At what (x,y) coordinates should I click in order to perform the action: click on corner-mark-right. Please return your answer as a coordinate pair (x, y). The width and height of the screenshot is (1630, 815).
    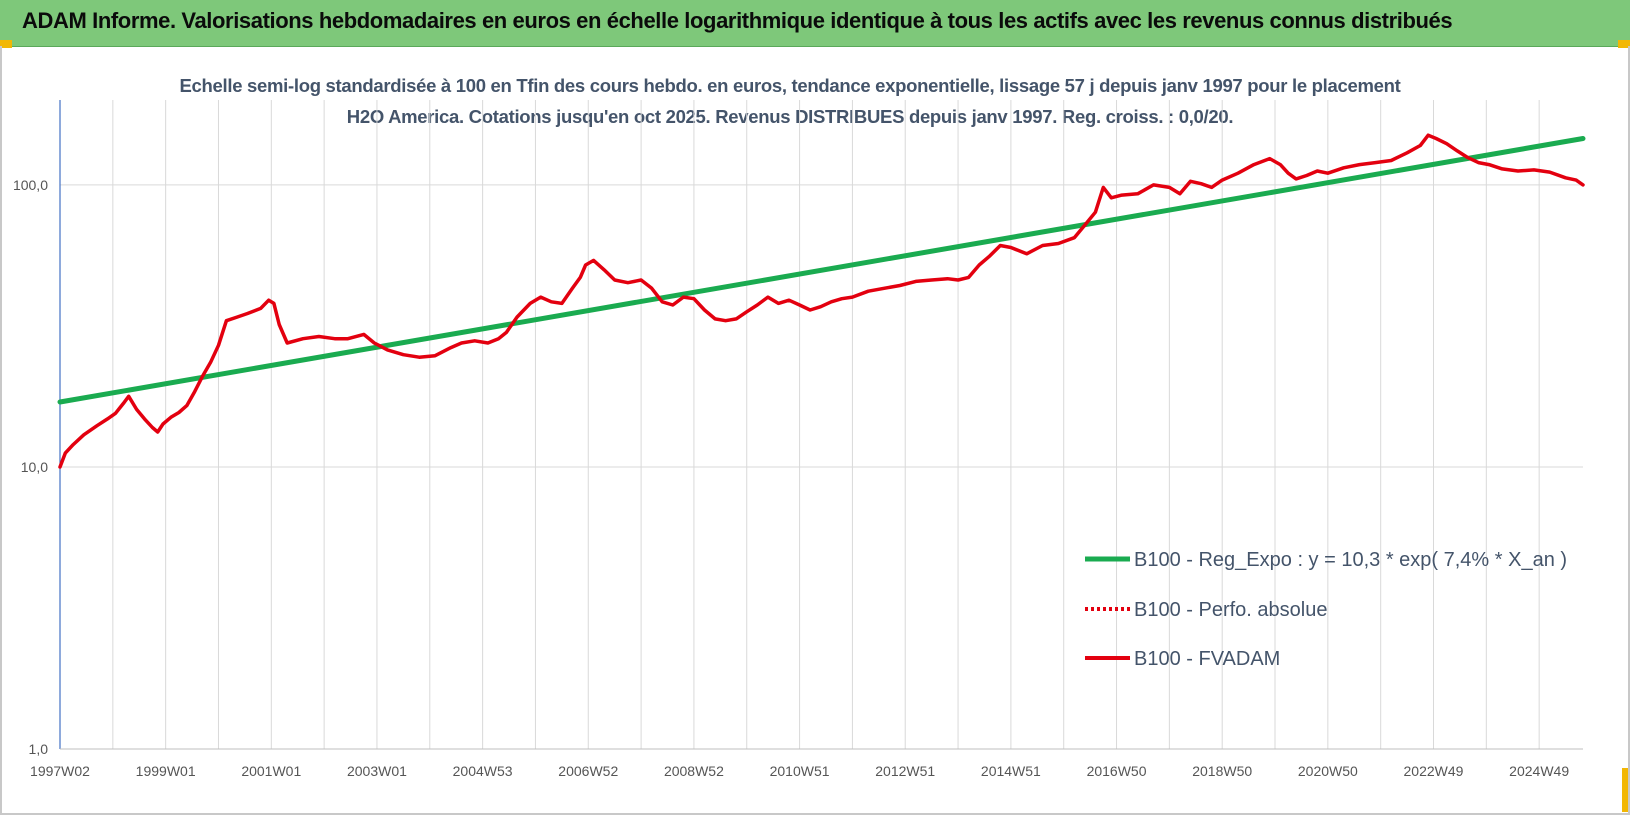
    Looking at the image, I should click on (1624, 44).